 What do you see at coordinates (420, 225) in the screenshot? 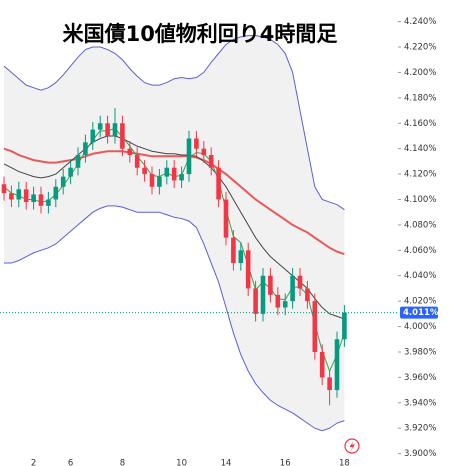
I see `y-tick-label: 4.080%` at bounding box center [420, 225].